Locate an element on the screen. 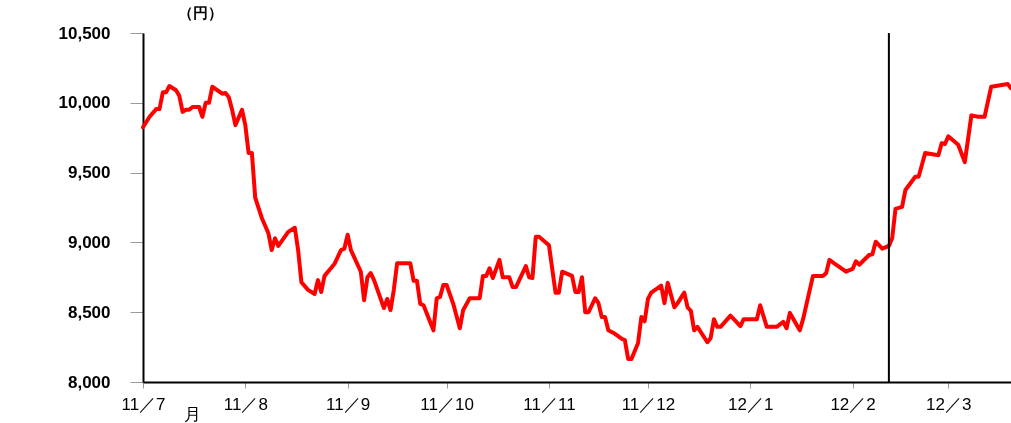  x-tick-label: 11／12 is located at coordinates (648, 404).